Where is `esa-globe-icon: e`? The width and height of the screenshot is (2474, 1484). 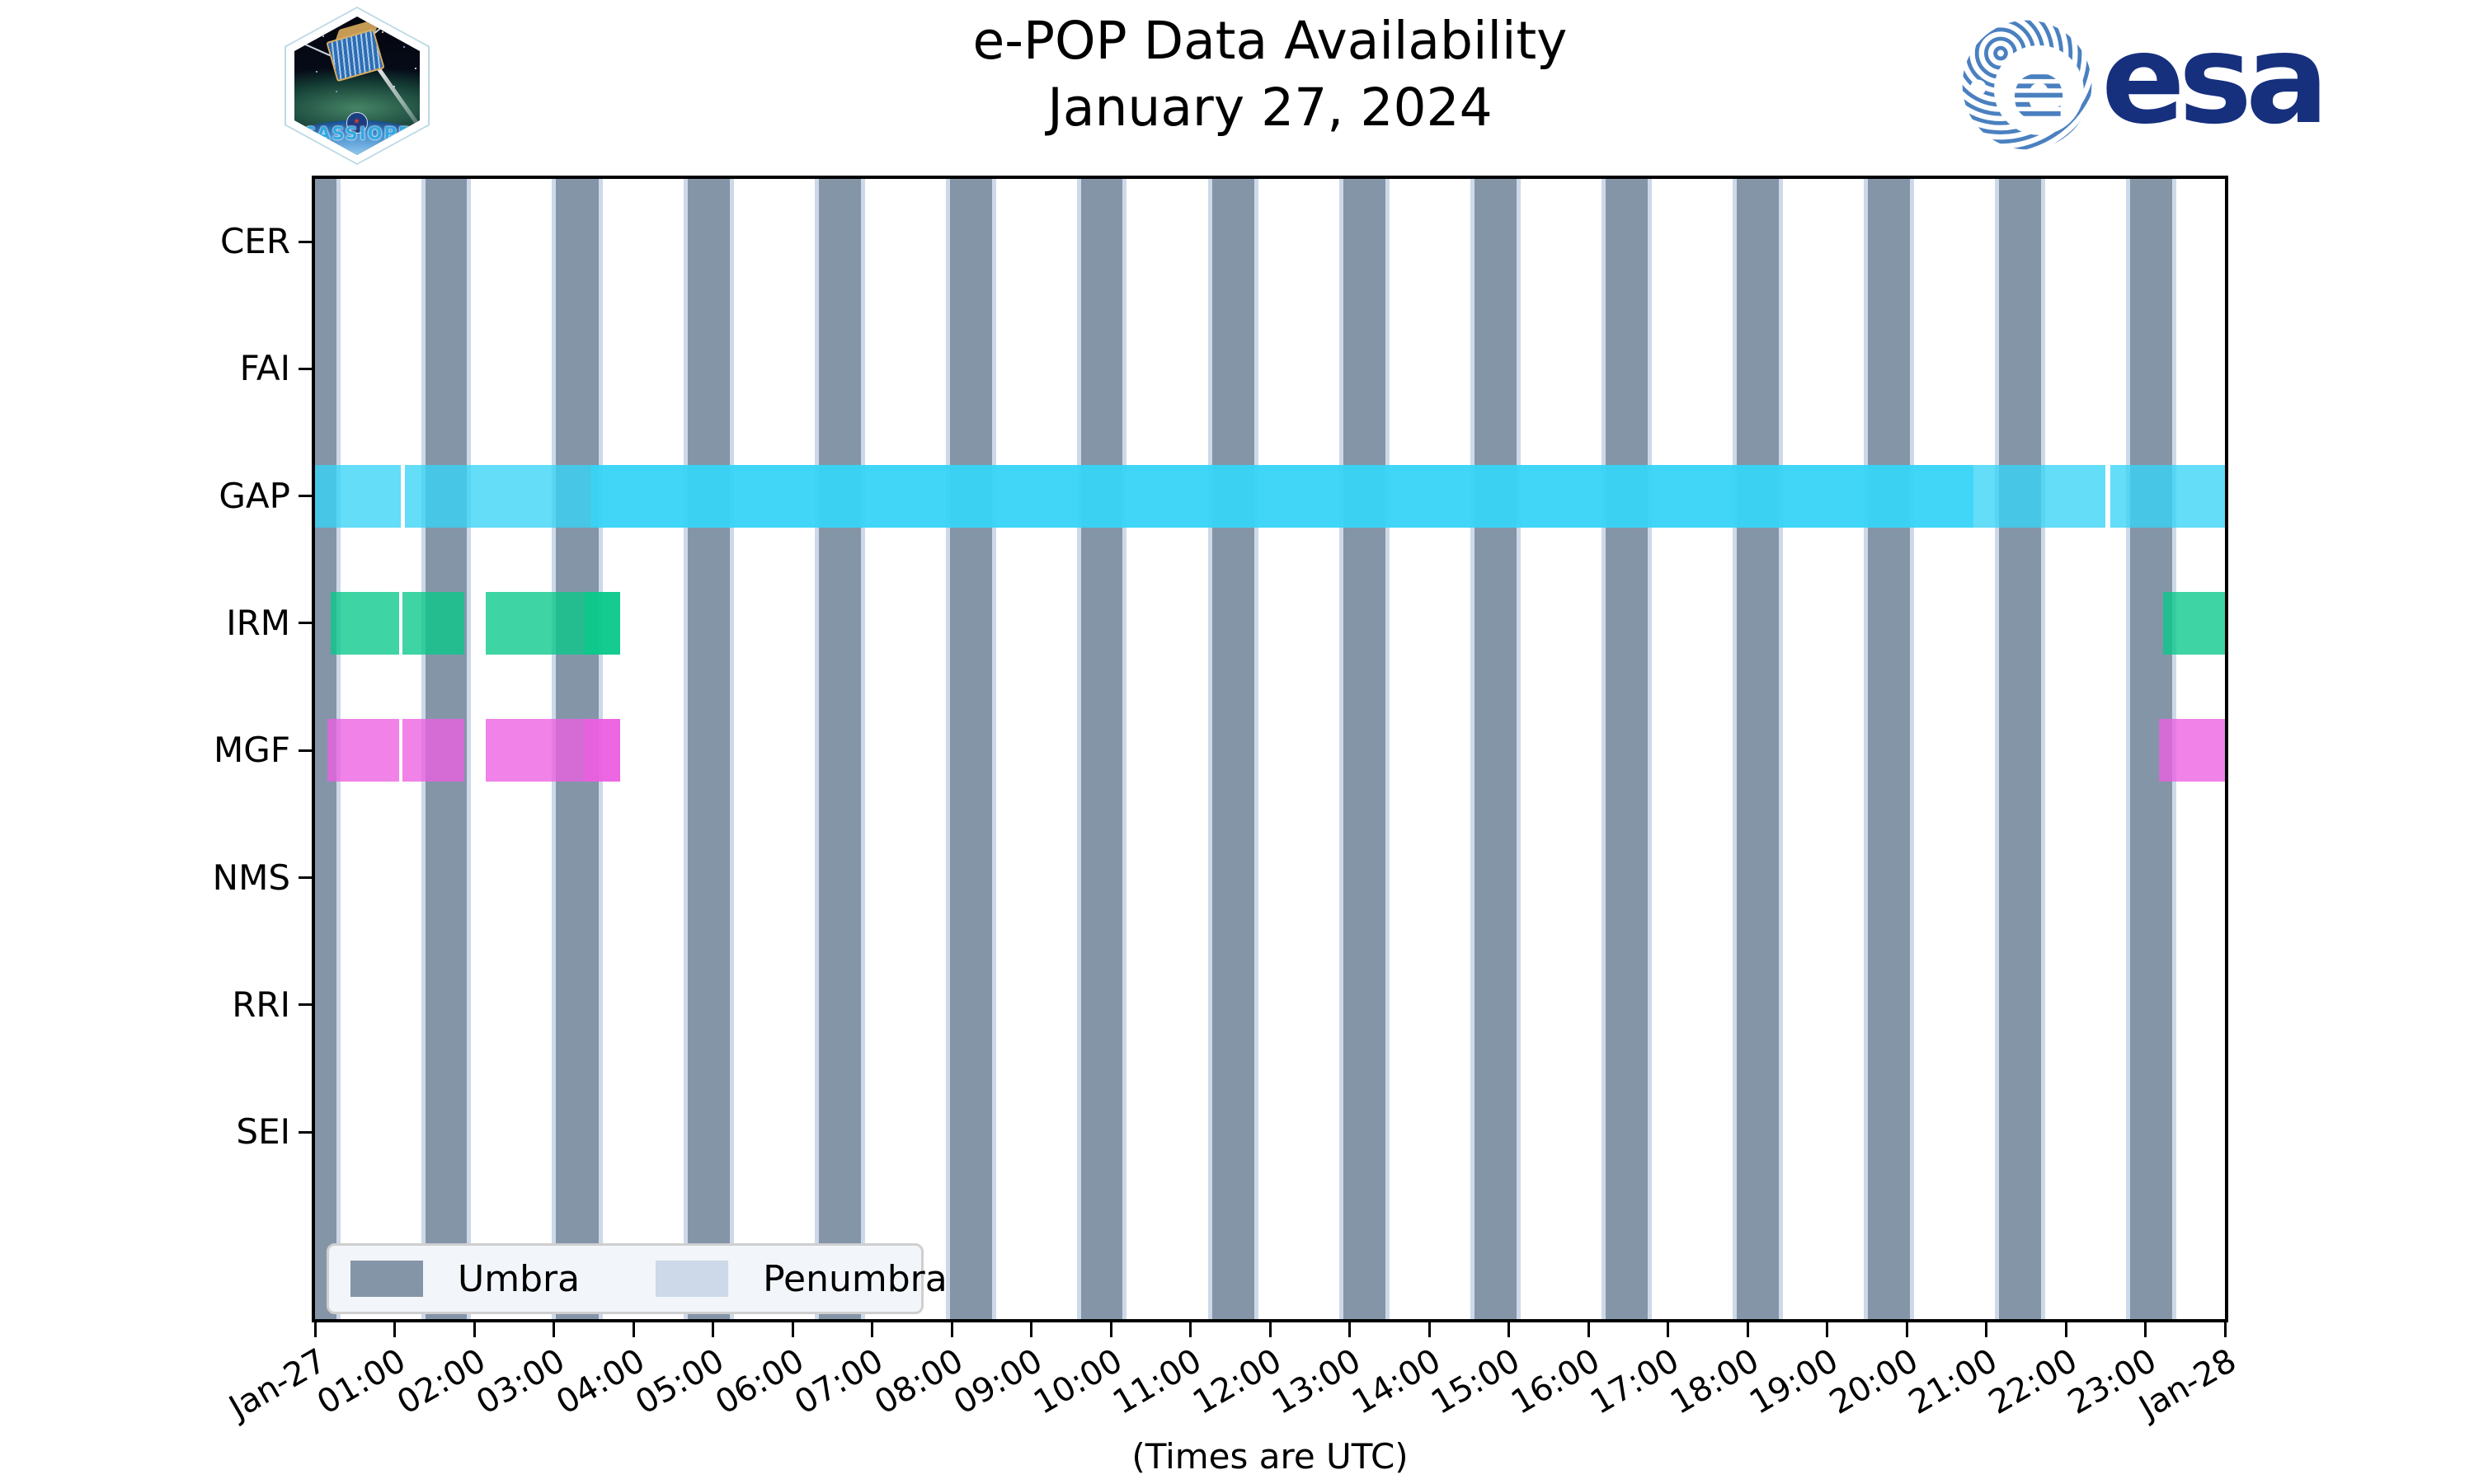 esa-globe-icon: e is located at coordinates (2027, 85).